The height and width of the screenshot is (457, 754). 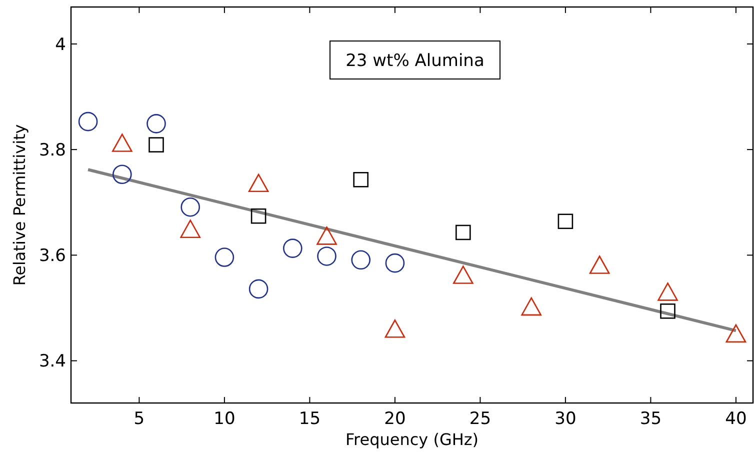 What do you see at coordinates (225, 419) in the screenshot?
I see `x-tick-label: 10` at bounding box center [225, 419].